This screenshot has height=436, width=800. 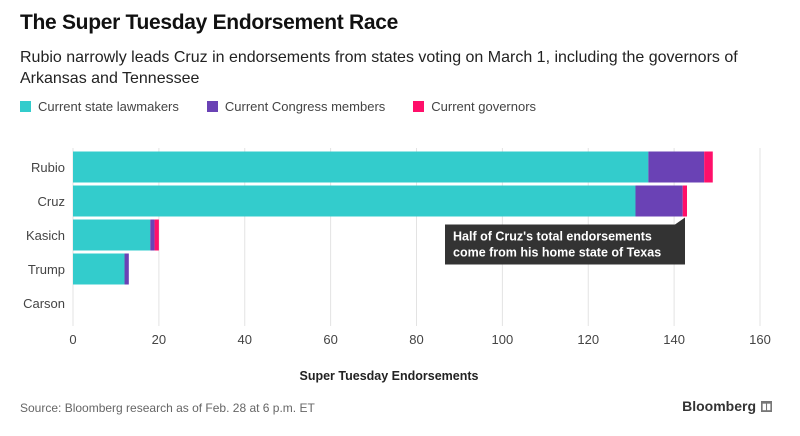 What do you see at coordinates (557, 253) in the screenshot?
I see `annotation-text: come from his home state of Texas` at bounding box center [557, 253].